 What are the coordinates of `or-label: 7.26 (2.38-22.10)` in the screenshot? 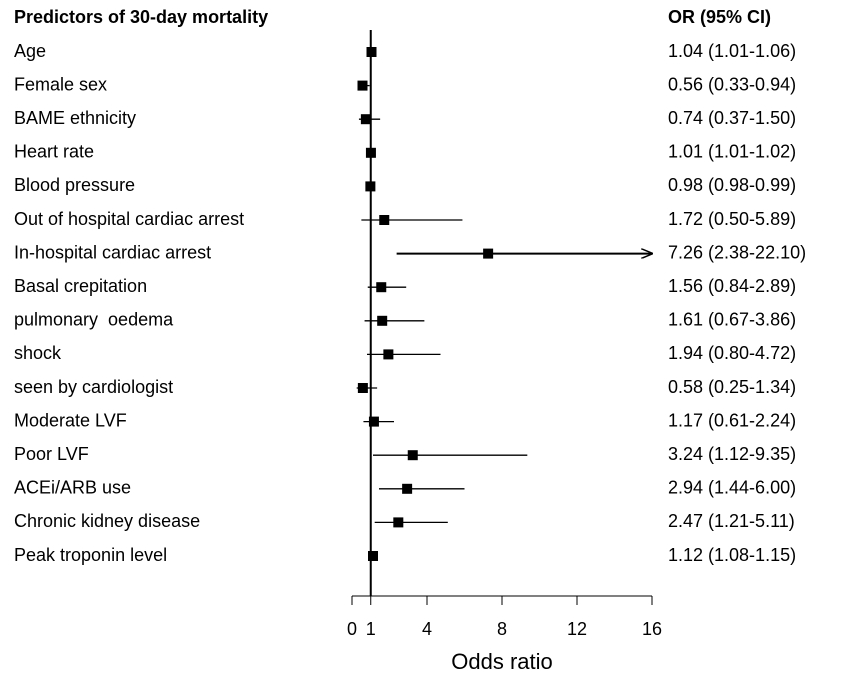 It's located at (737, 252).